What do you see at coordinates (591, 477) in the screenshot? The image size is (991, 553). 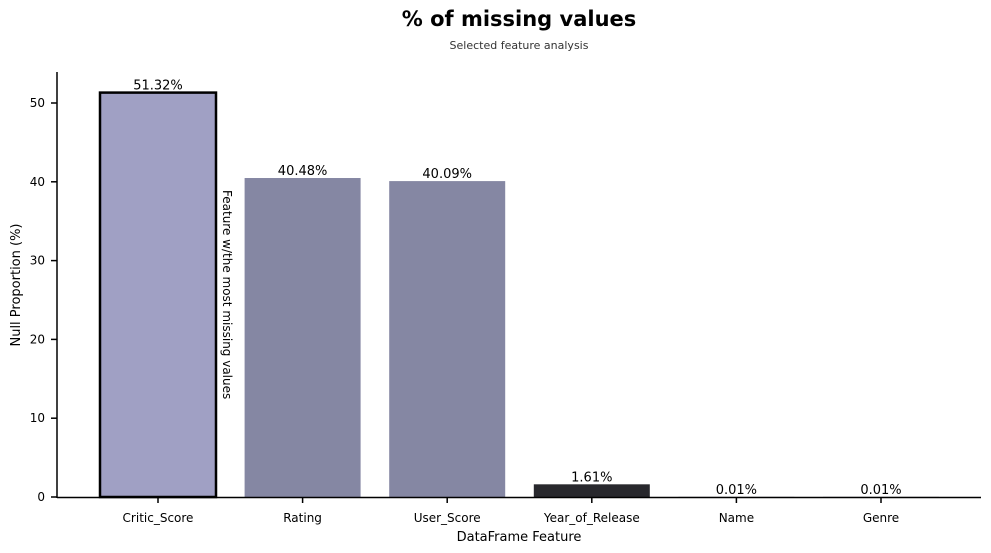 I see `data-label-year-of-release: 1.61%` at bounding box center [591, 477].